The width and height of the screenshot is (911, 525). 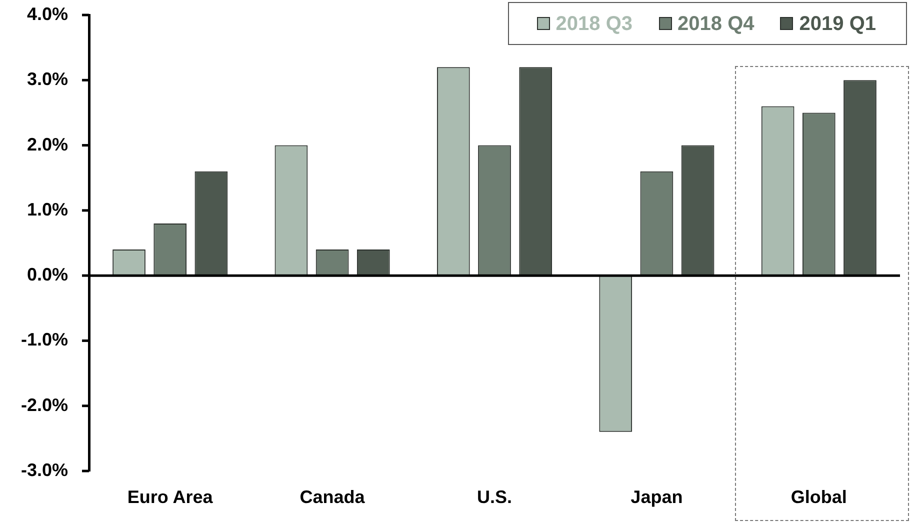 What do you see at coordinates (47, 274) in the screenshot?
I see `y-tick-label: 0.0%` at bounding box center [47, 274].